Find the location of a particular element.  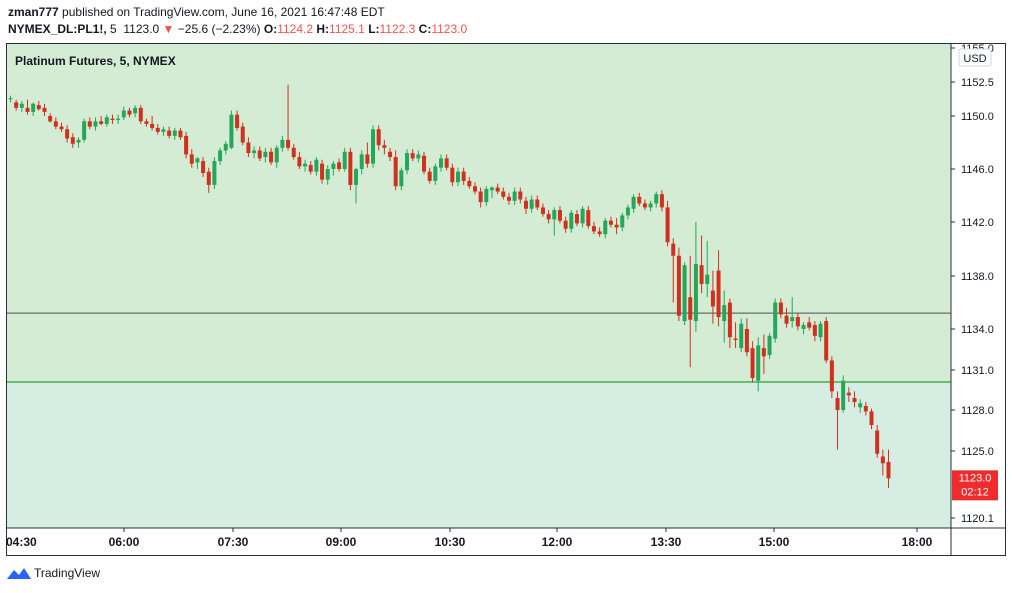

x-tick-label: 06:00 is located at coordinates (124, 542).